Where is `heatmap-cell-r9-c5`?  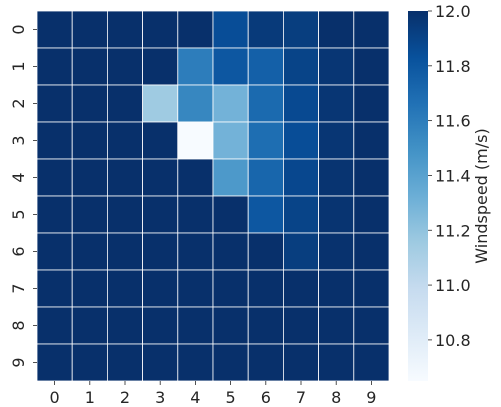 heatmap-cell-r9-c5 is located at coordinates (230, 362).